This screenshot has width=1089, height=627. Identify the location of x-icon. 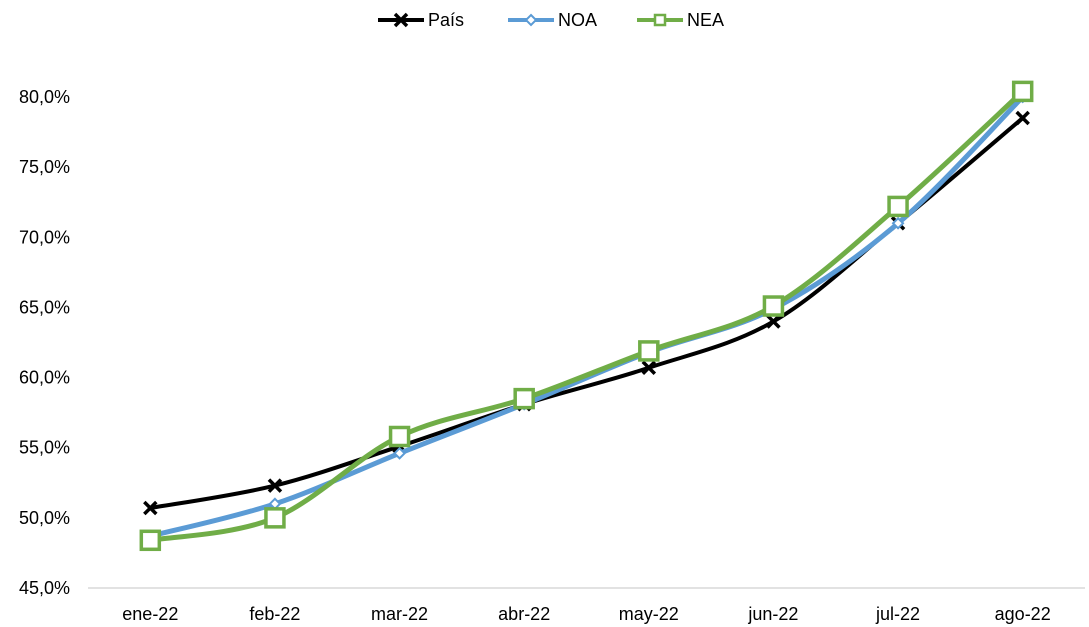
(401, 20).